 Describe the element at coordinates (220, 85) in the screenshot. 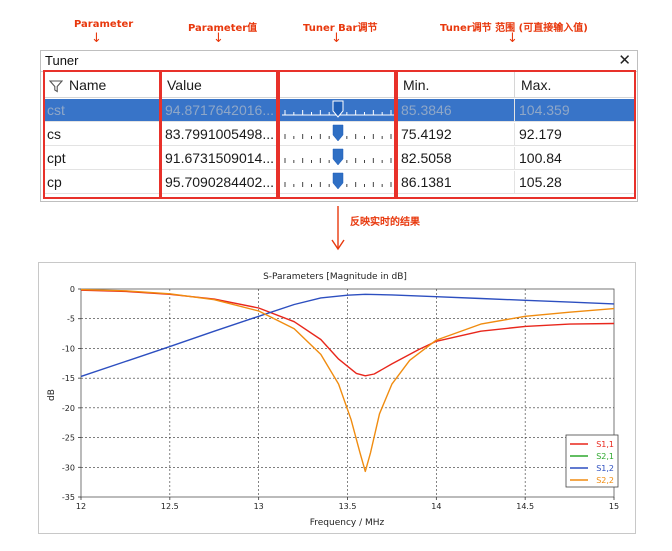

I see `column-header-value: Value` at that location.